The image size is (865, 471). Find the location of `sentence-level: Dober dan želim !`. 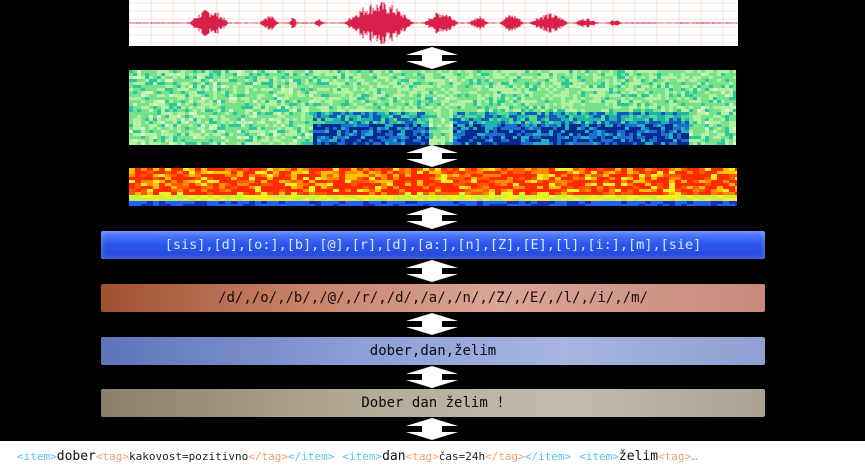

sentence-level: Dober dan želim ! is located at coordinates (433, 403).